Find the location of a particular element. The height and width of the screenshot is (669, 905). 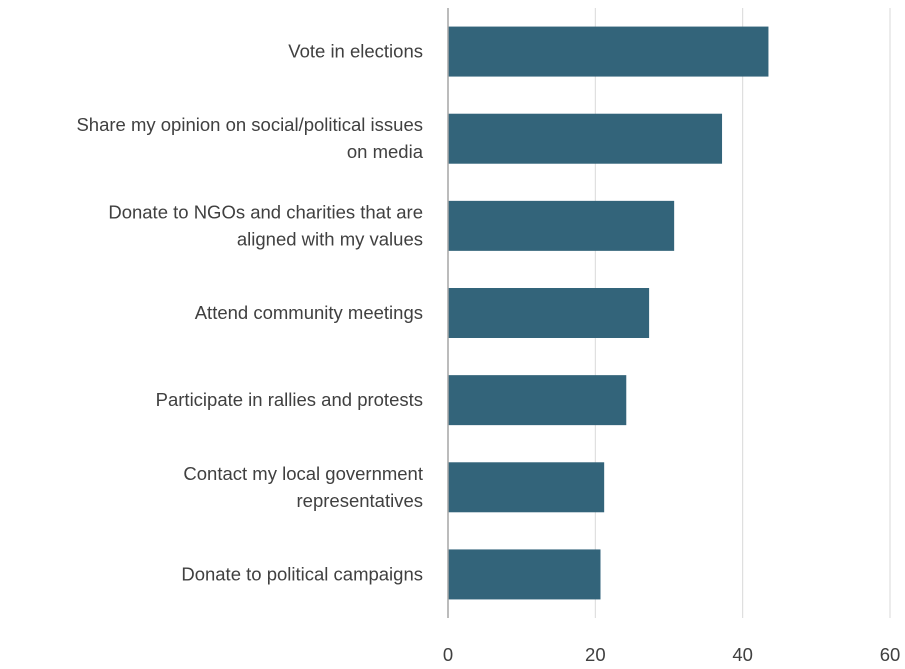

category-label: Participate in rallies and protests is located at coordinates (289, 399).